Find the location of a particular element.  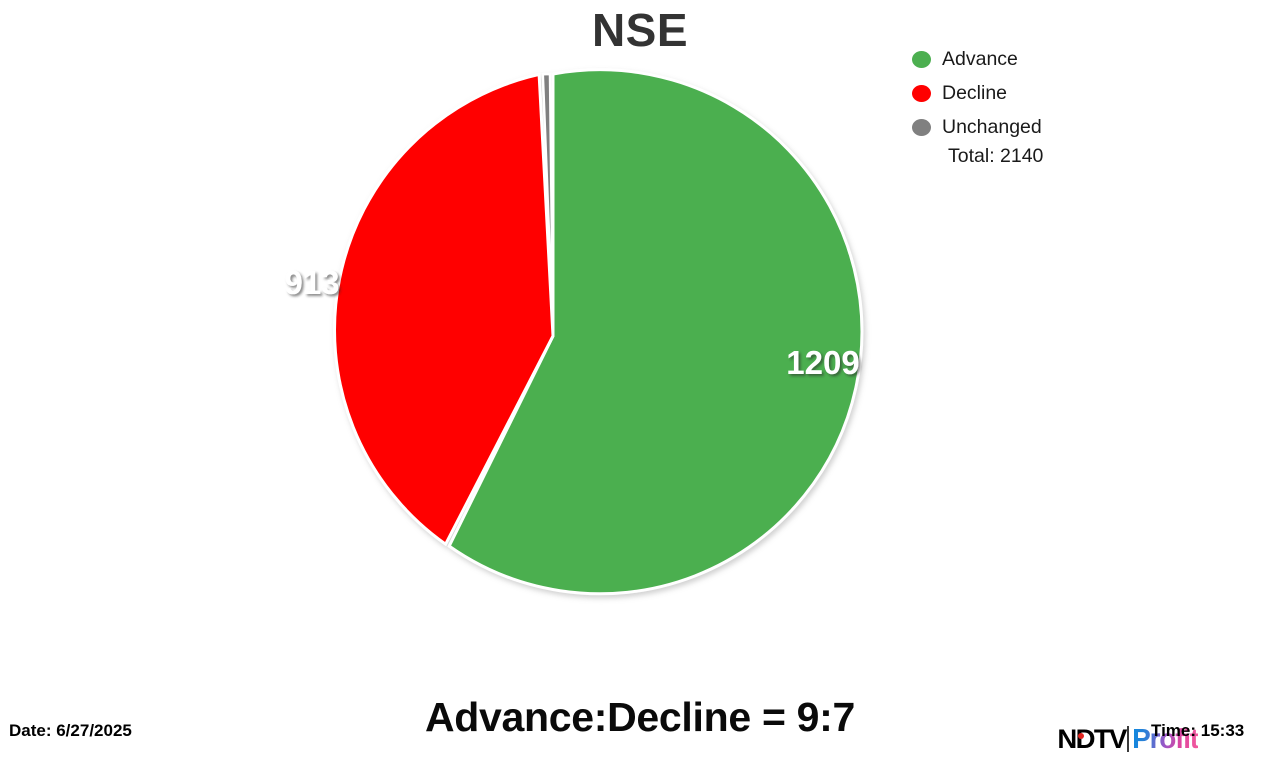

legend-swatch-advance-icon is located at coordinates (921, 59).